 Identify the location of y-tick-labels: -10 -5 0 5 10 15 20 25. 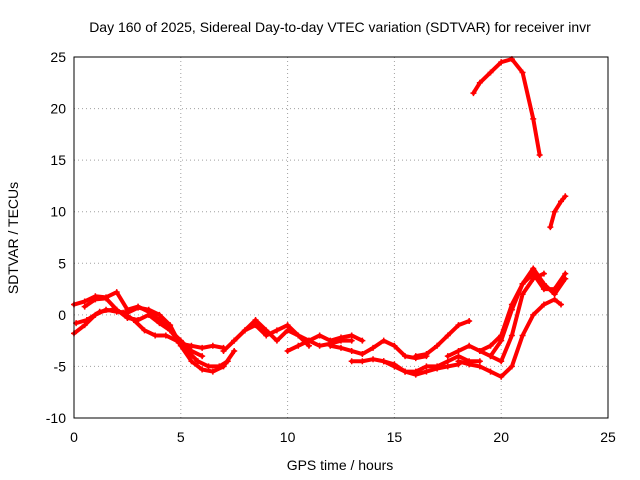
(56, 237).